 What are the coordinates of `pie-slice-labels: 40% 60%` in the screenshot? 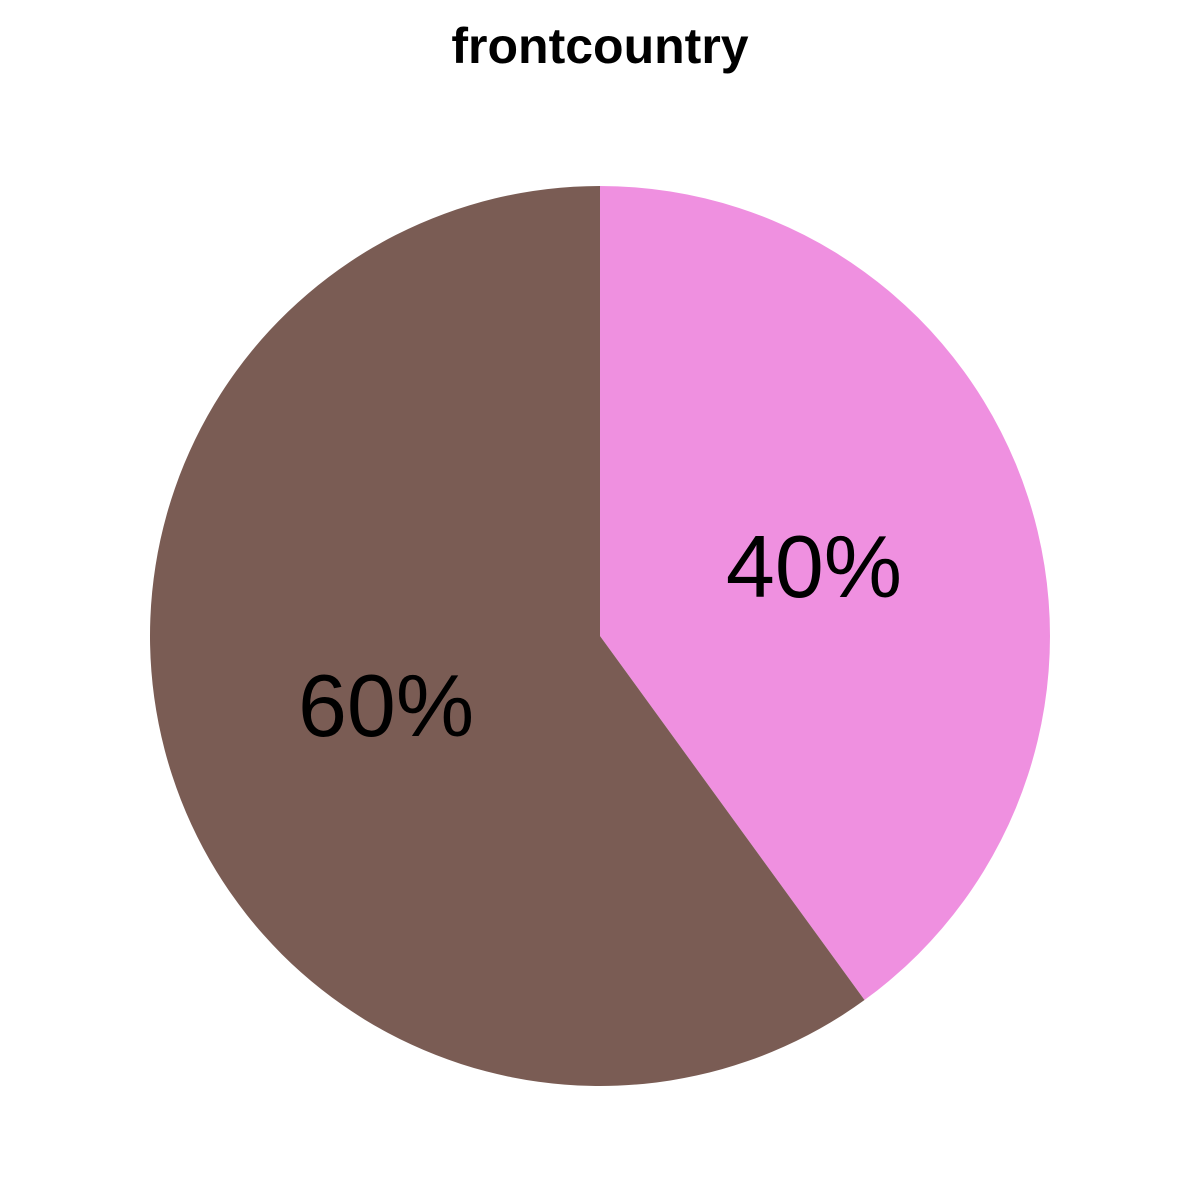 It's located at (600, 636).